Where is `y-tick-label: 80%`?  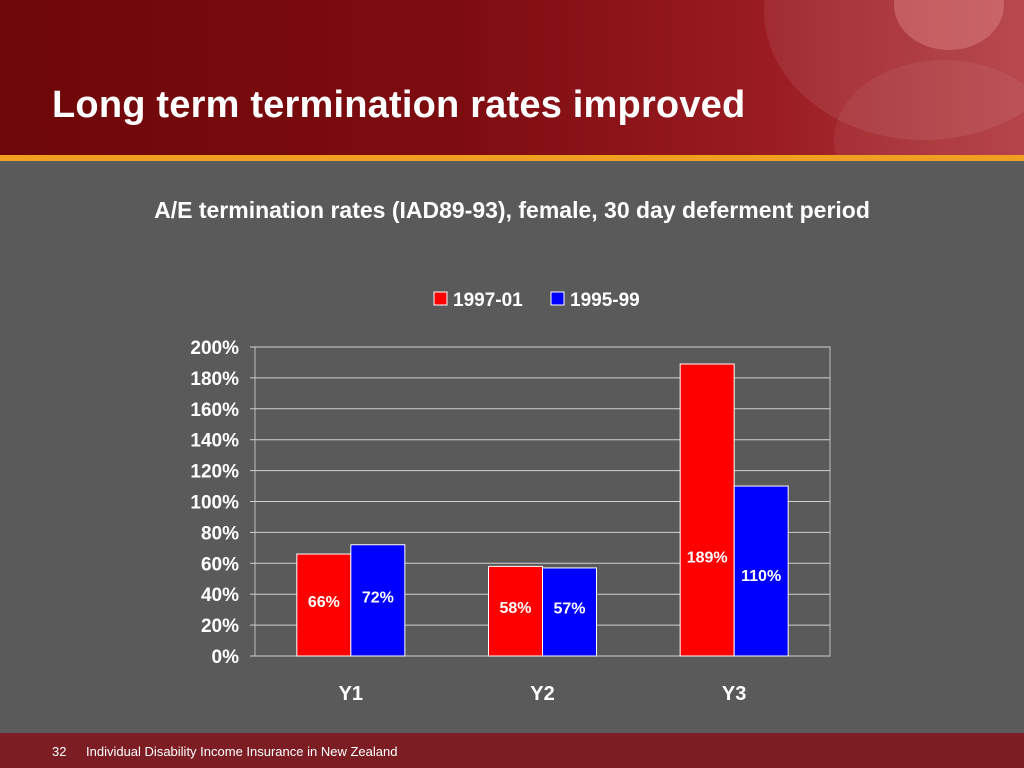
y-tick-label: 80% is located at coordinates (220, 533).